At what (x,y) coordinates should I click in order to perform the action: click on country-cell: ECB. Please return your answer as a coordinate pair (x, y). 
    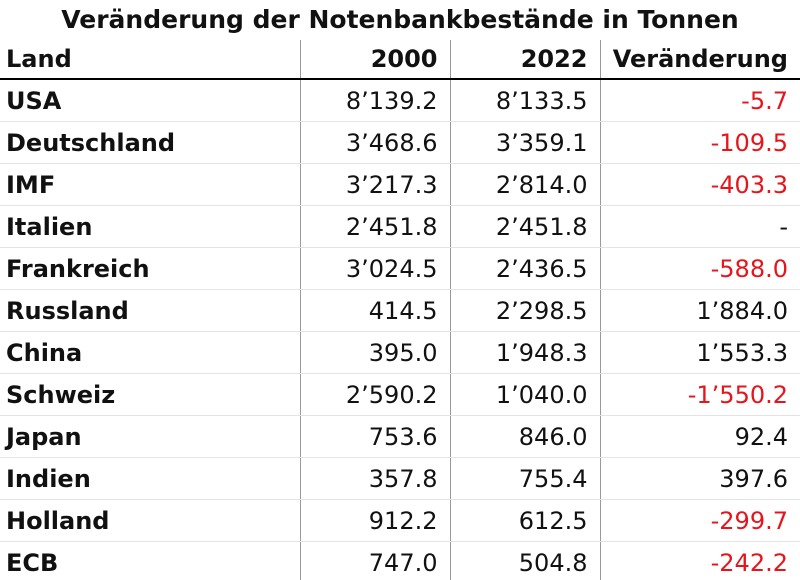
    Looking at the image, I should click on (150, 560).